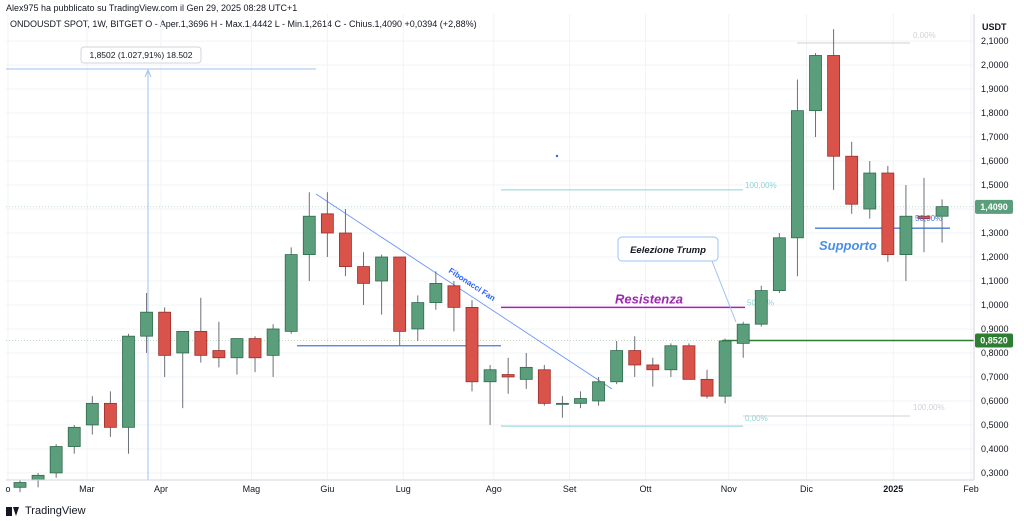 The width and height of the screenshot is (1024, 521). What do you see at coordinates (995, 473) in the screenshot?
I see `price-tick-label: 0,3000` at bounding box center [995, 473].